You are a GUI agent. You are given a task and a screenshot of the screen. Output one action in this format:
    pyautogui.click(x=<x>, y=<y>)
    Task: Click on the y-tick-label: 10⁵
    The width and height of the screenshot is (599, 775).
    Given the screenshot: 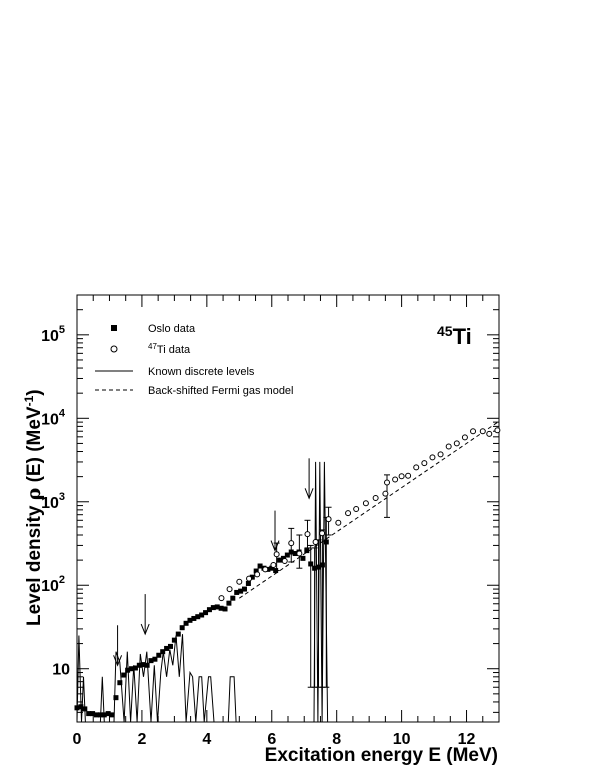 What is the action you would take?
    pyautogui.click(x=53, y=334)
    